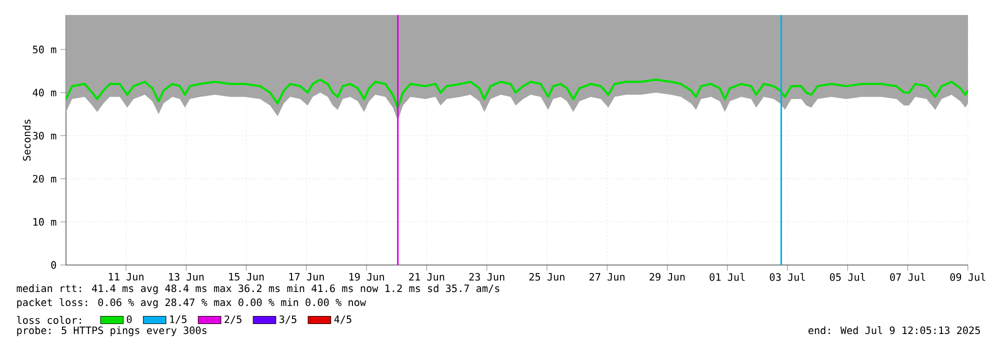  Describe the element at coordinates (426, 276) in the screenshot. I see `x-tick-label: 21 Jun` at that location.